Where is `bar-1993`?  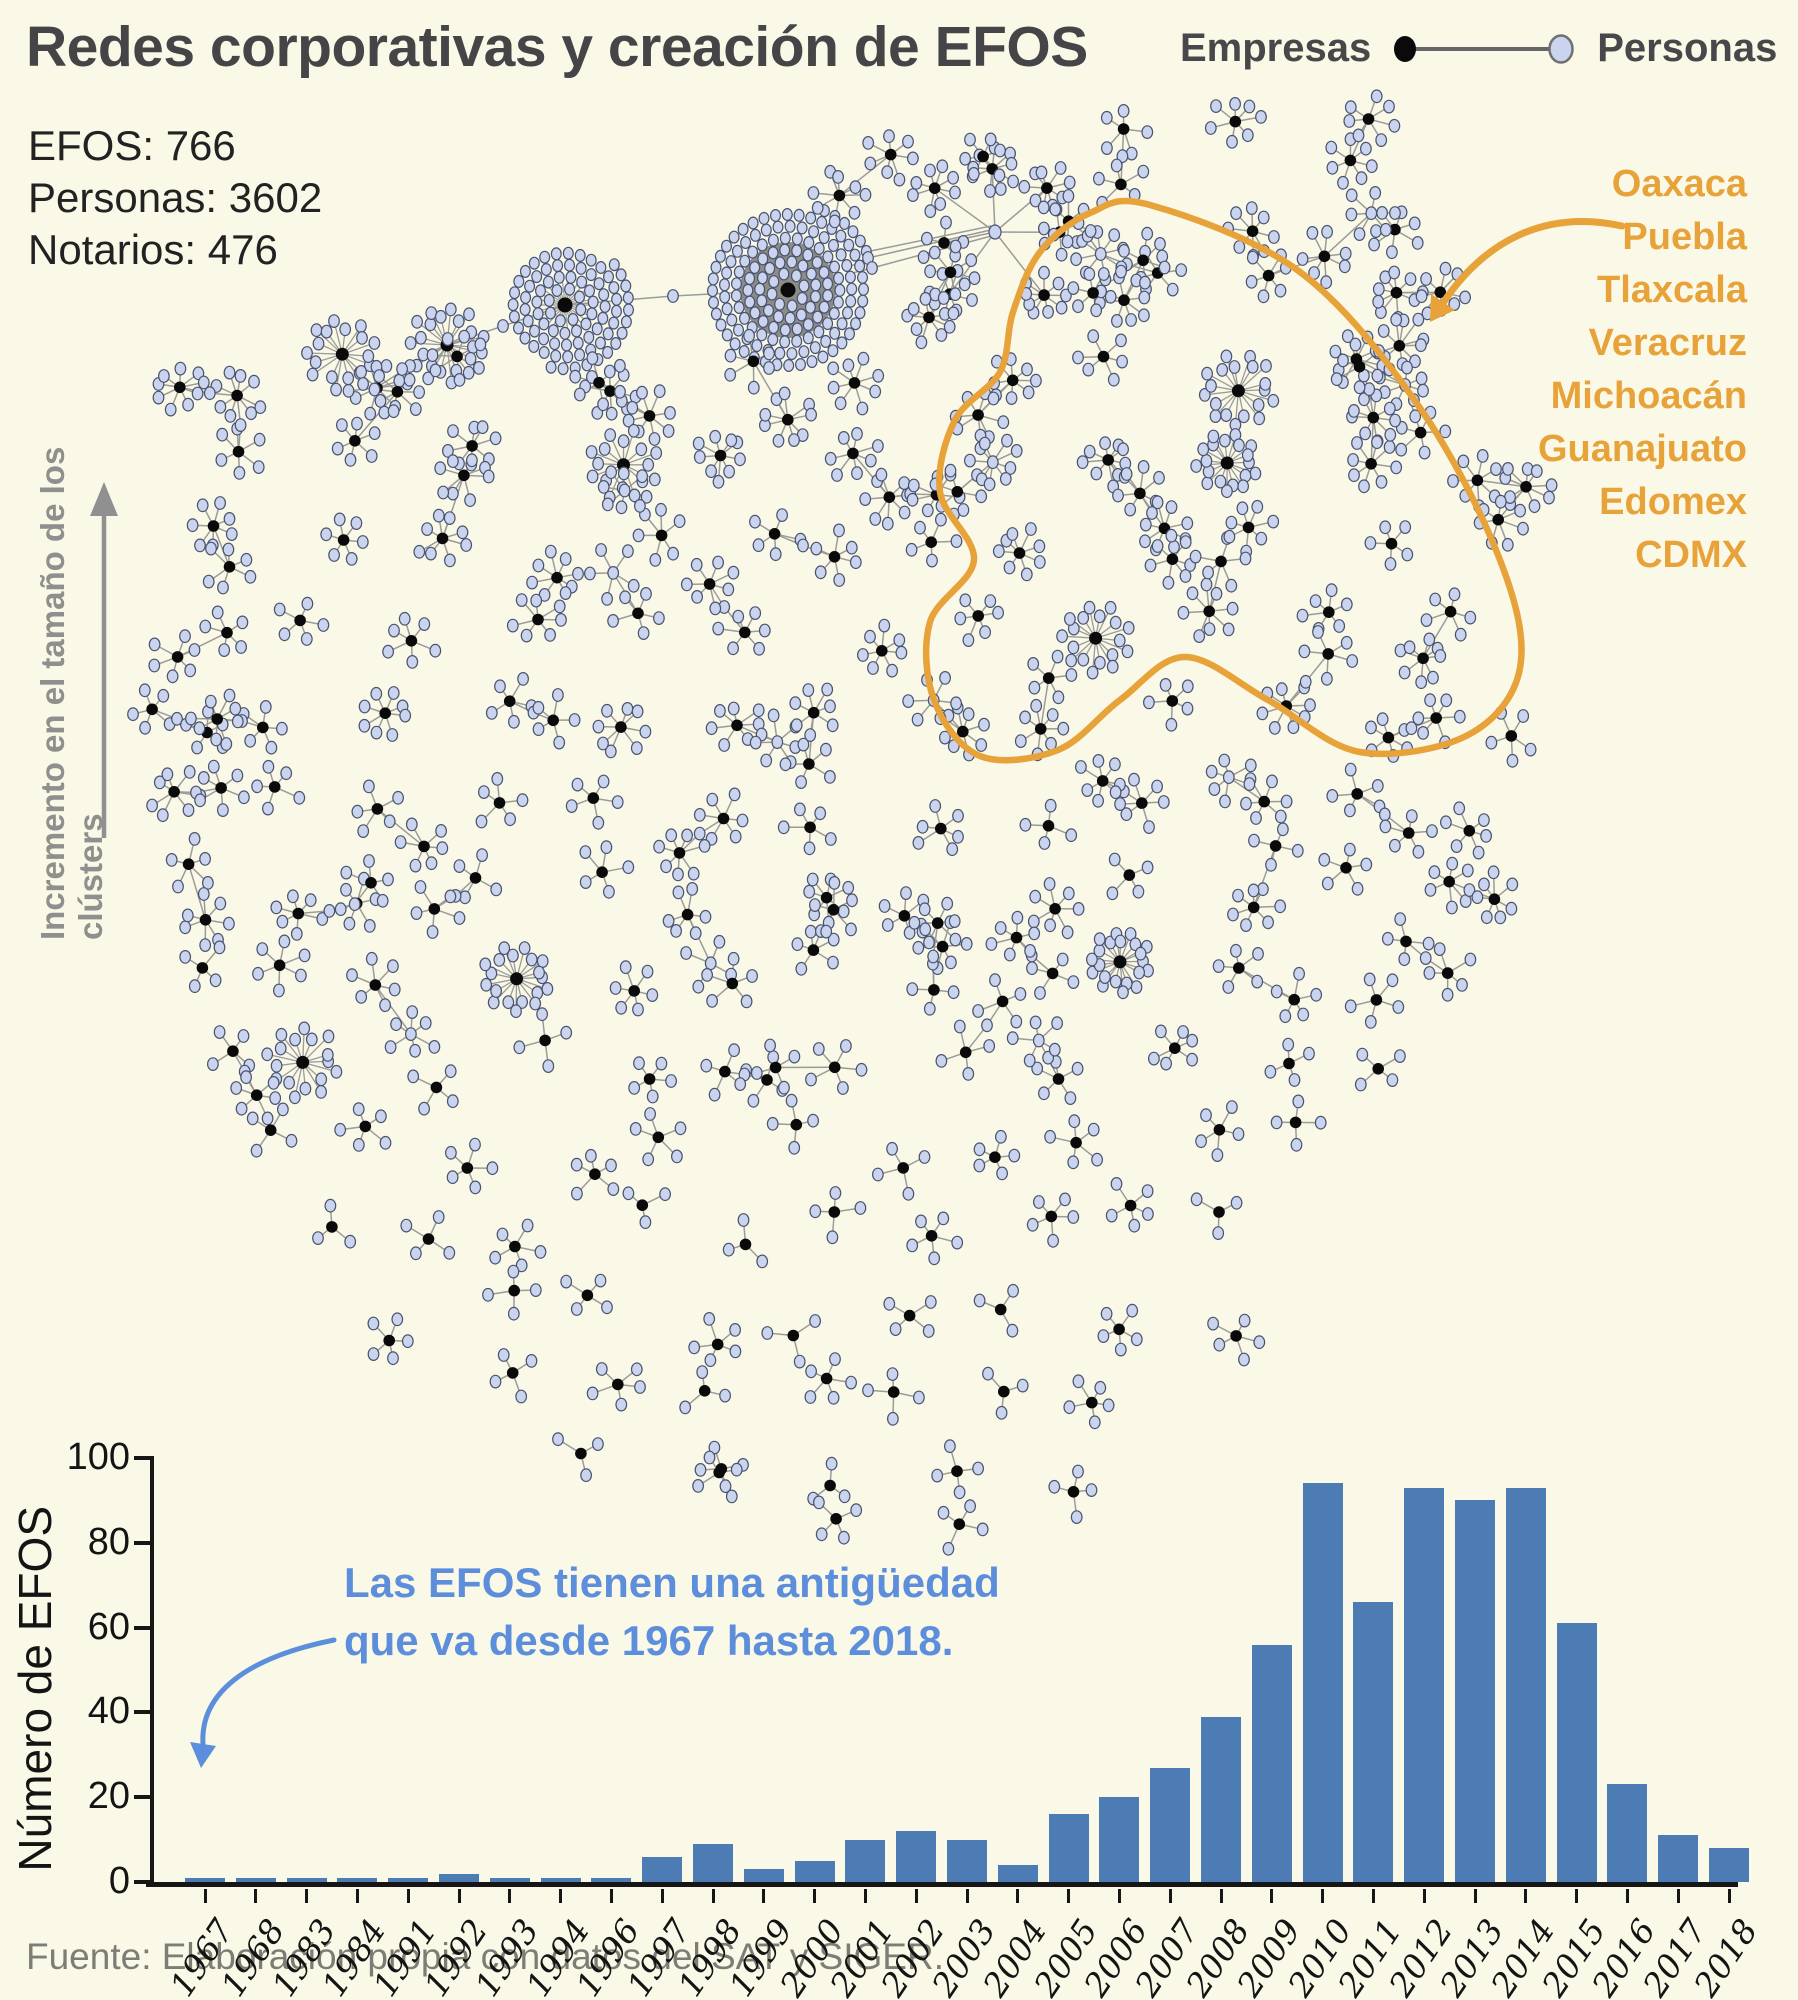 bar-1993 is located at coordinates (509, 1879).